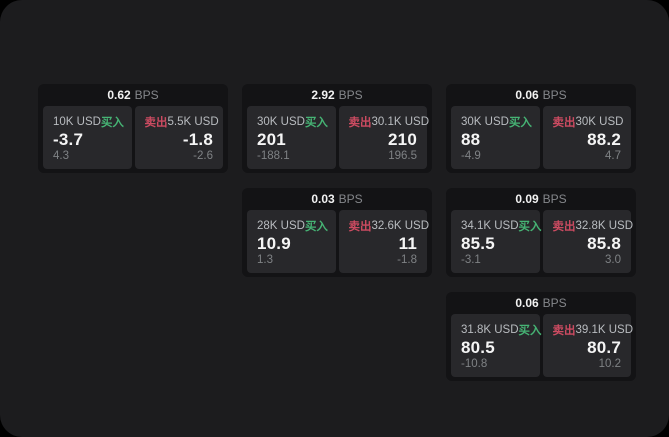  I want to click on bps-value: 2.92, so click(323, 95).